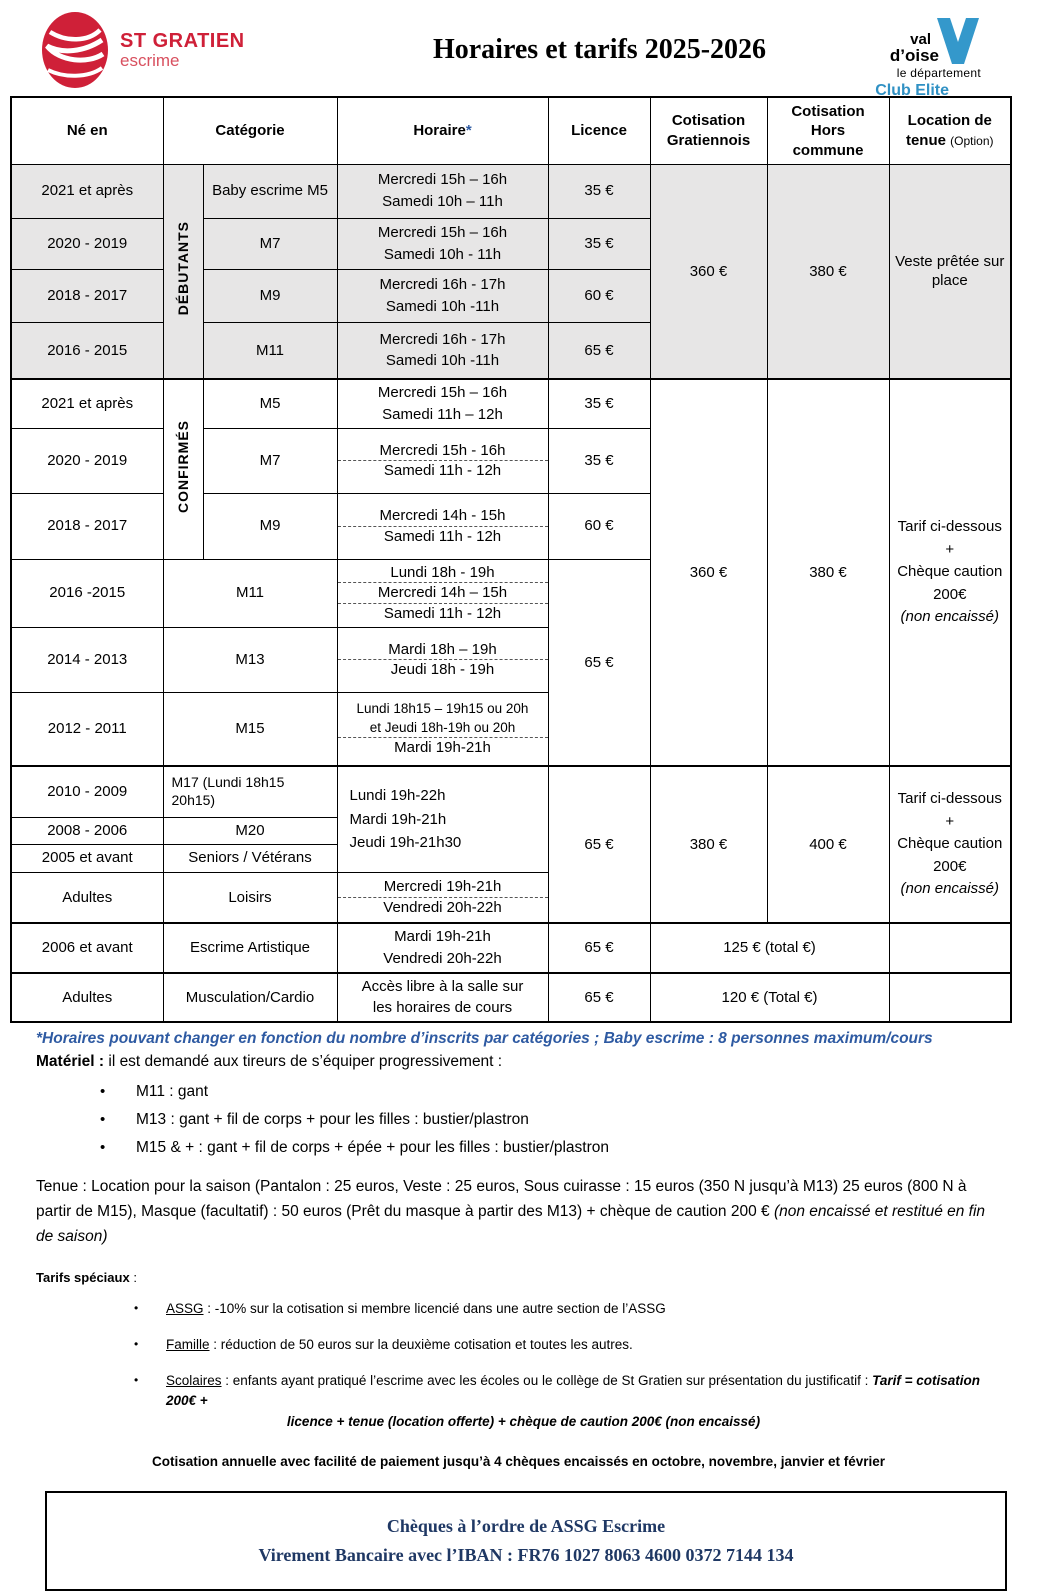  What do you see at coordinates (510, 858) in the screenshot?
I see `table-row: 2005 et avant Seniors / Vétérans` at bounding box center [510, 858].